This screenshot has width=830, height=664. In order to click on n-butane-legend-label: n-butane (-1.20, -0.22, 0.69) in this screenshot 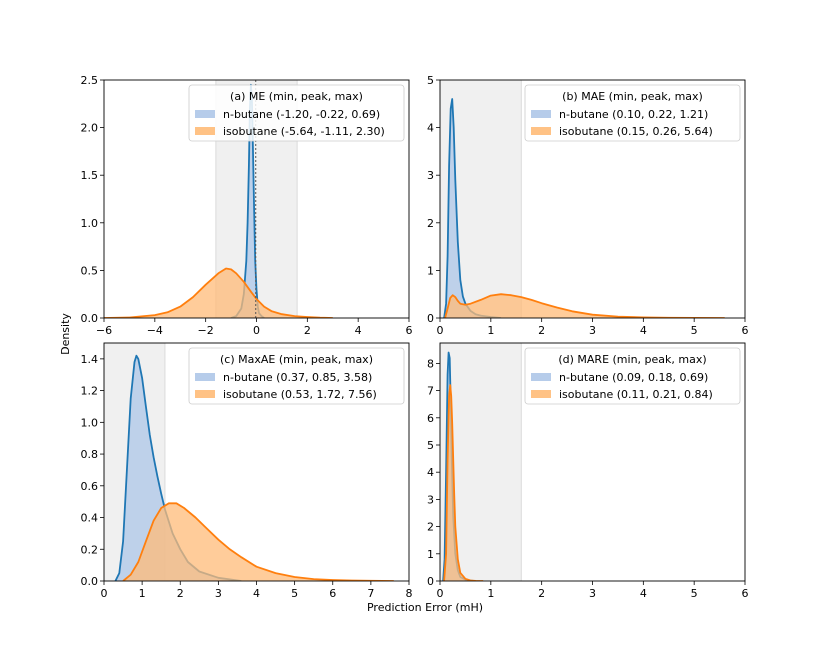, I will do `click(301, 114)`.